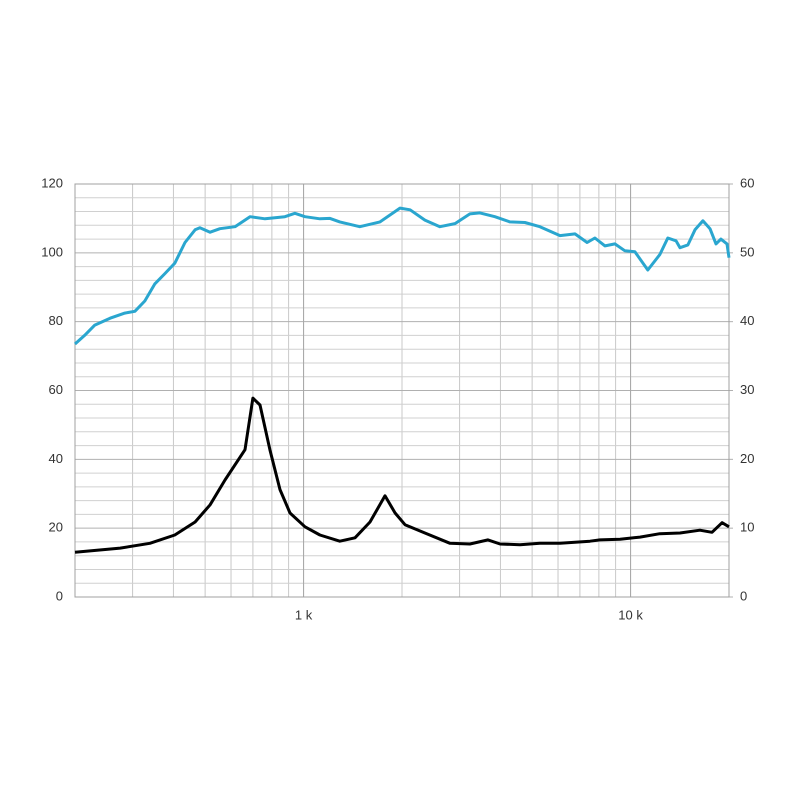 Image resolution: width=800 pixels, height=800 pixels. What do you see at coordinates (747, 251) in the screenshot?
I see `y2-tick-label: 50` at bounding box center [747, 251].